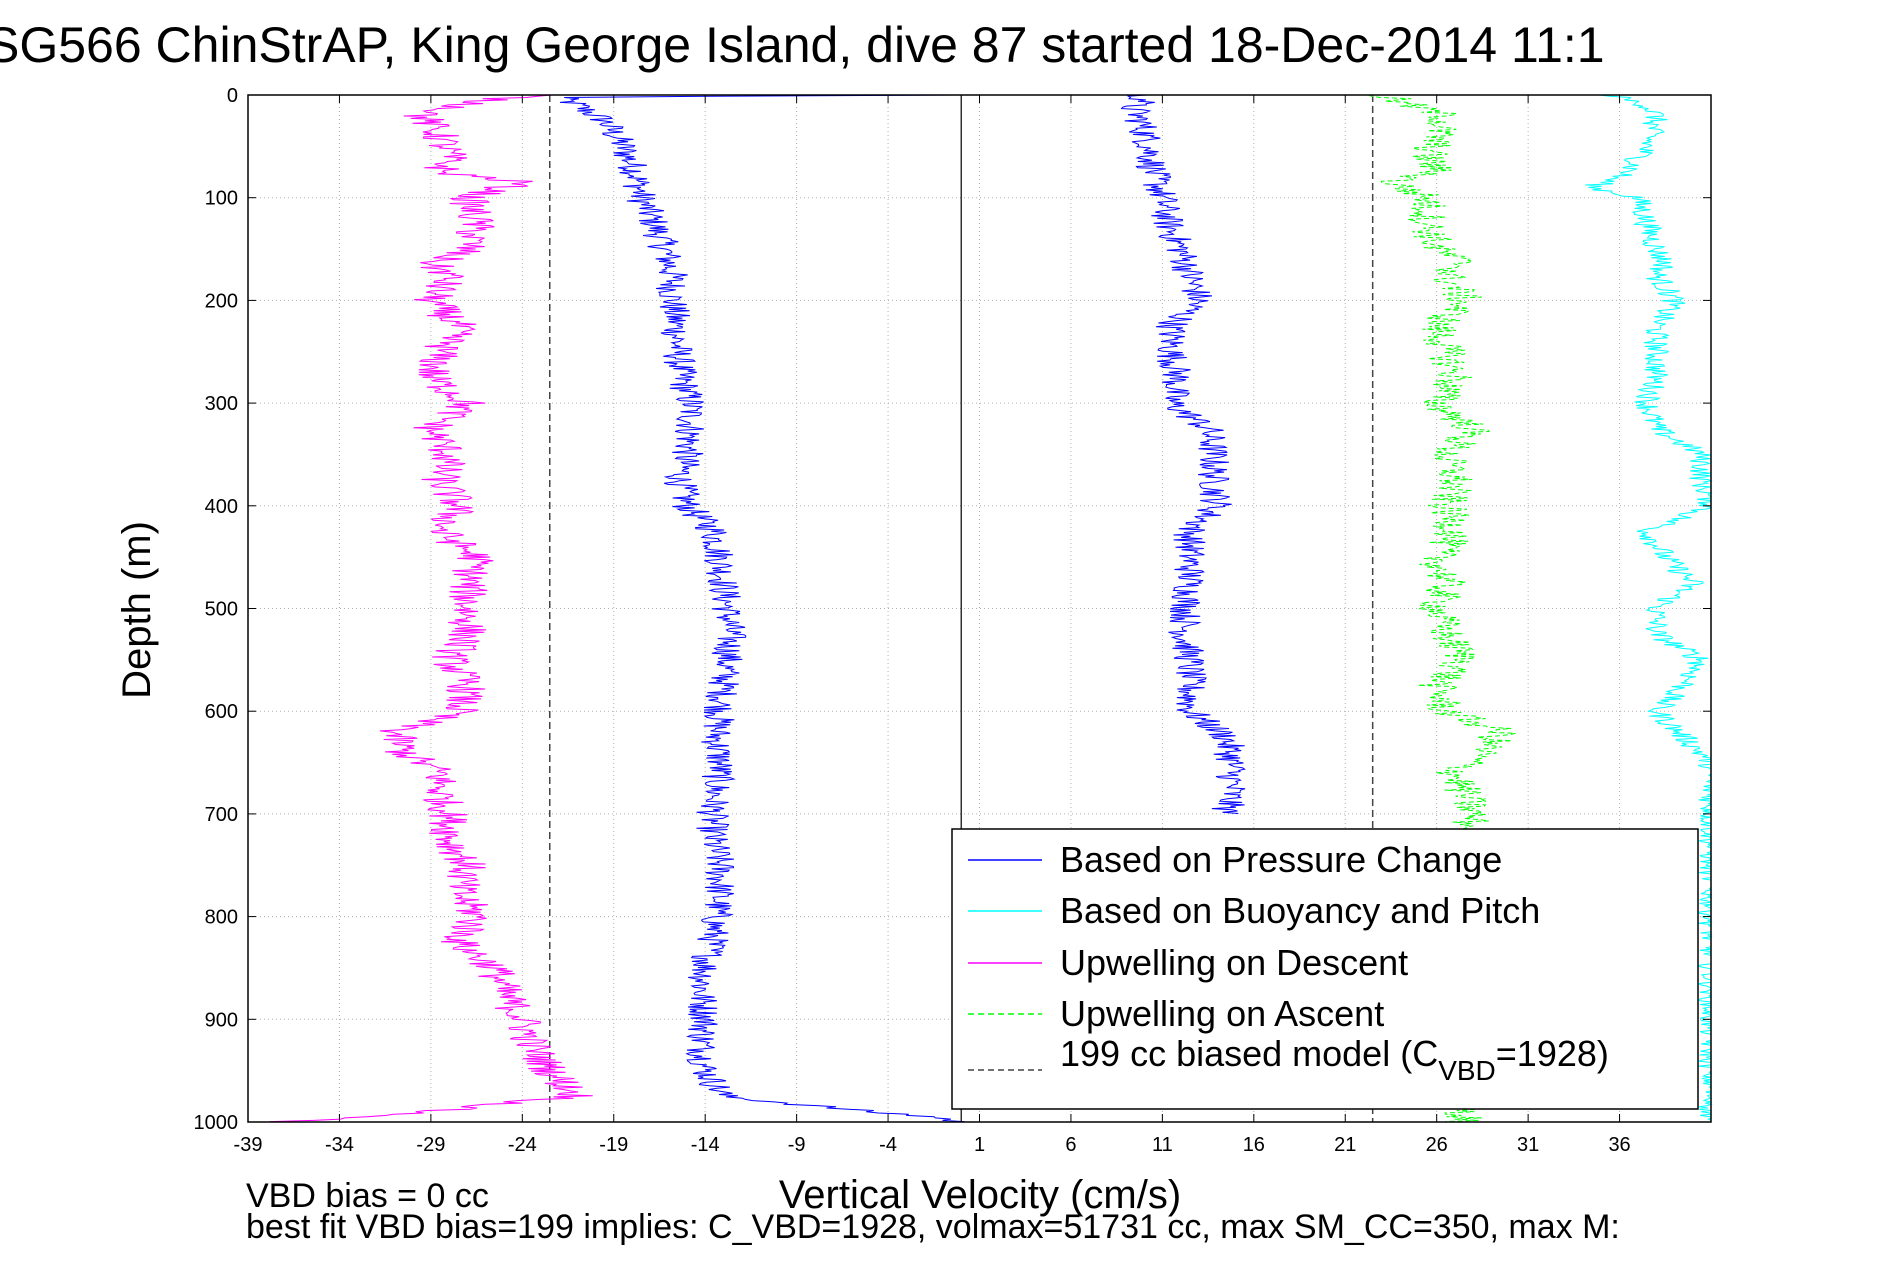 The image size is (1891, 1262). Describe the element at coordinates (221, 199) in the screenshot. I see `y-tick-label: 100` at that location.